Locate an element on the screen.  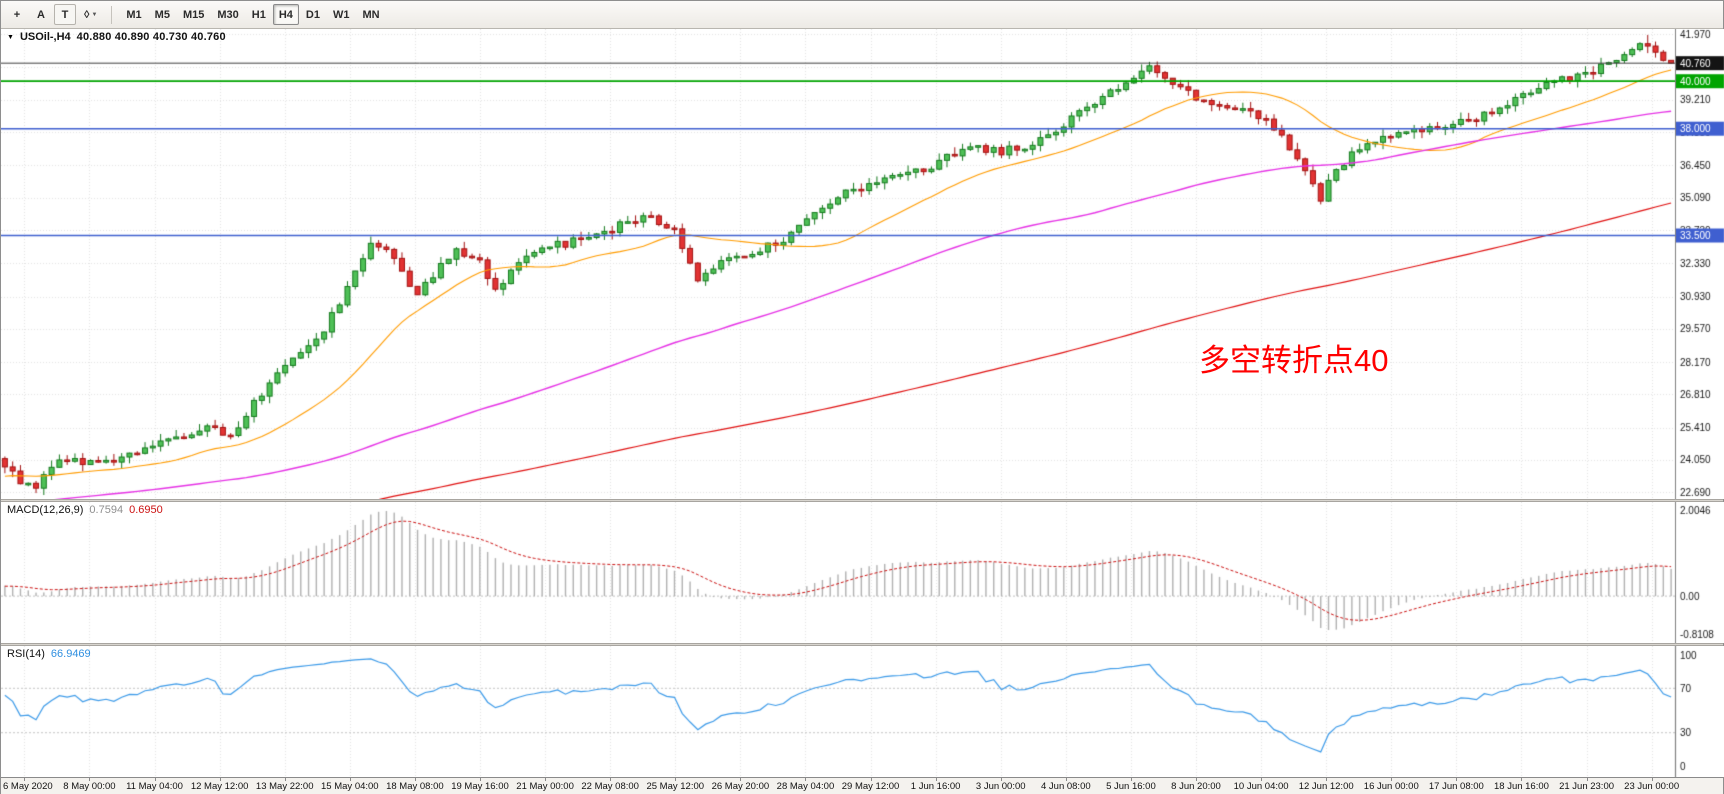
time-label: 5 Jun 16:00 is located at coordinates (1131, 786).